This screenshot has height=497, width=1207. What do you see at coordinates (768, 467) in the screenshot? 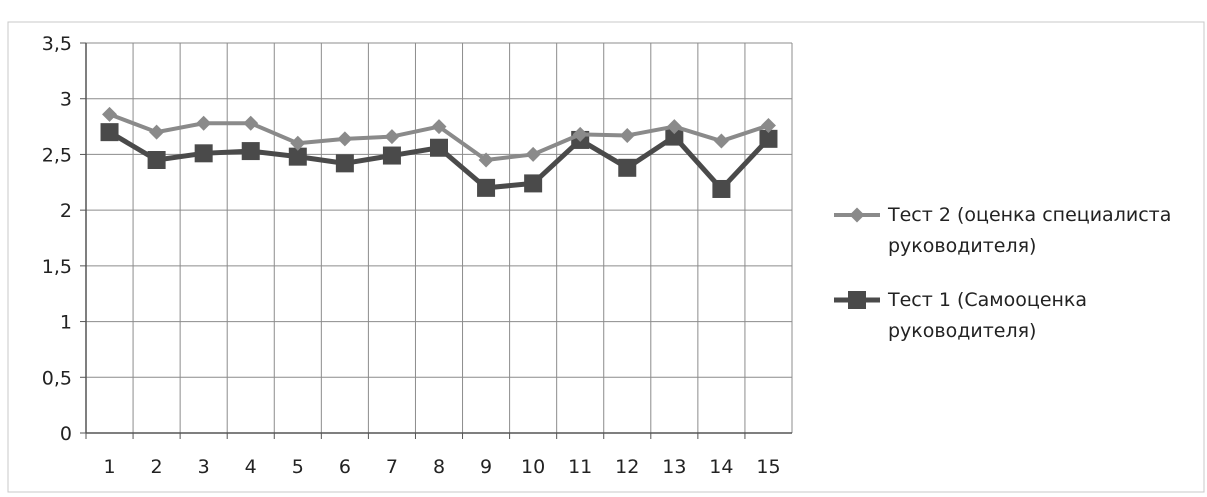
I see `x-tick-label: 15` at bounding box center [768, 467].